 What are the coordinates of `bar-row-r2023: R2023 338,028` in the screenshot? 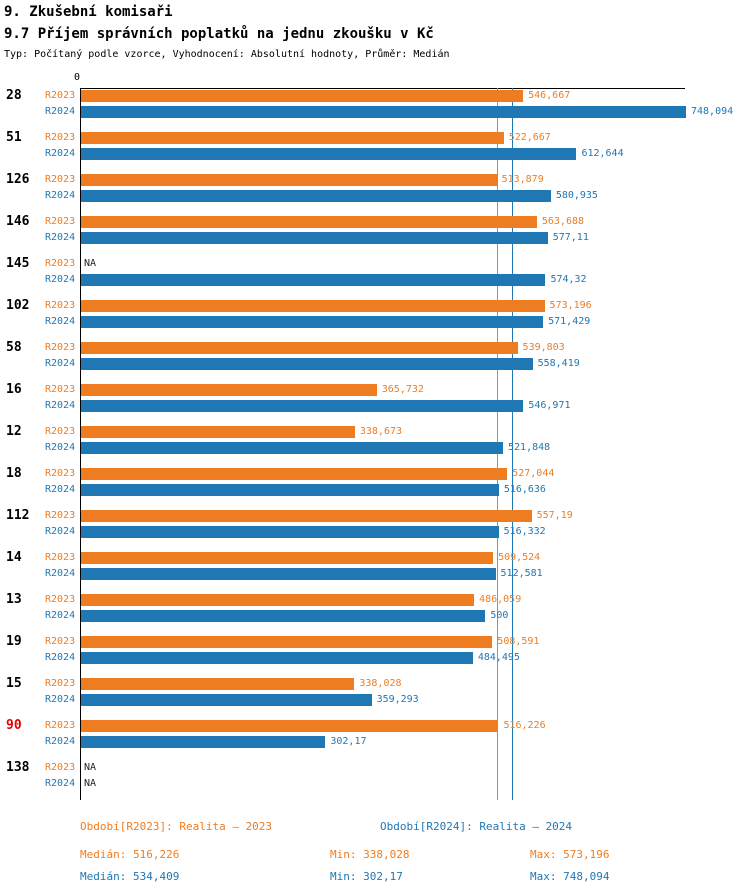 It's located at (375, 684).